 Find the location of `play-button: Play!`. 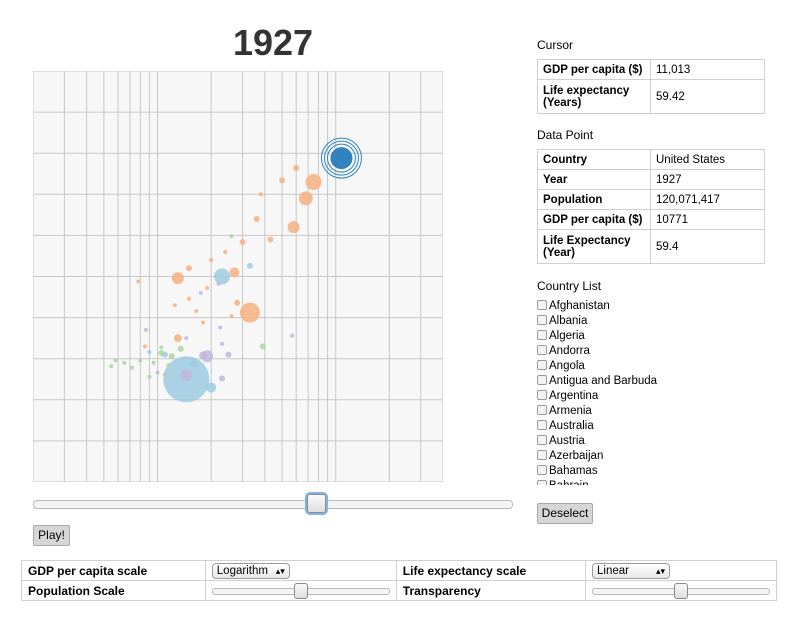

play-button: Play! is located at coordinates (51, 535).